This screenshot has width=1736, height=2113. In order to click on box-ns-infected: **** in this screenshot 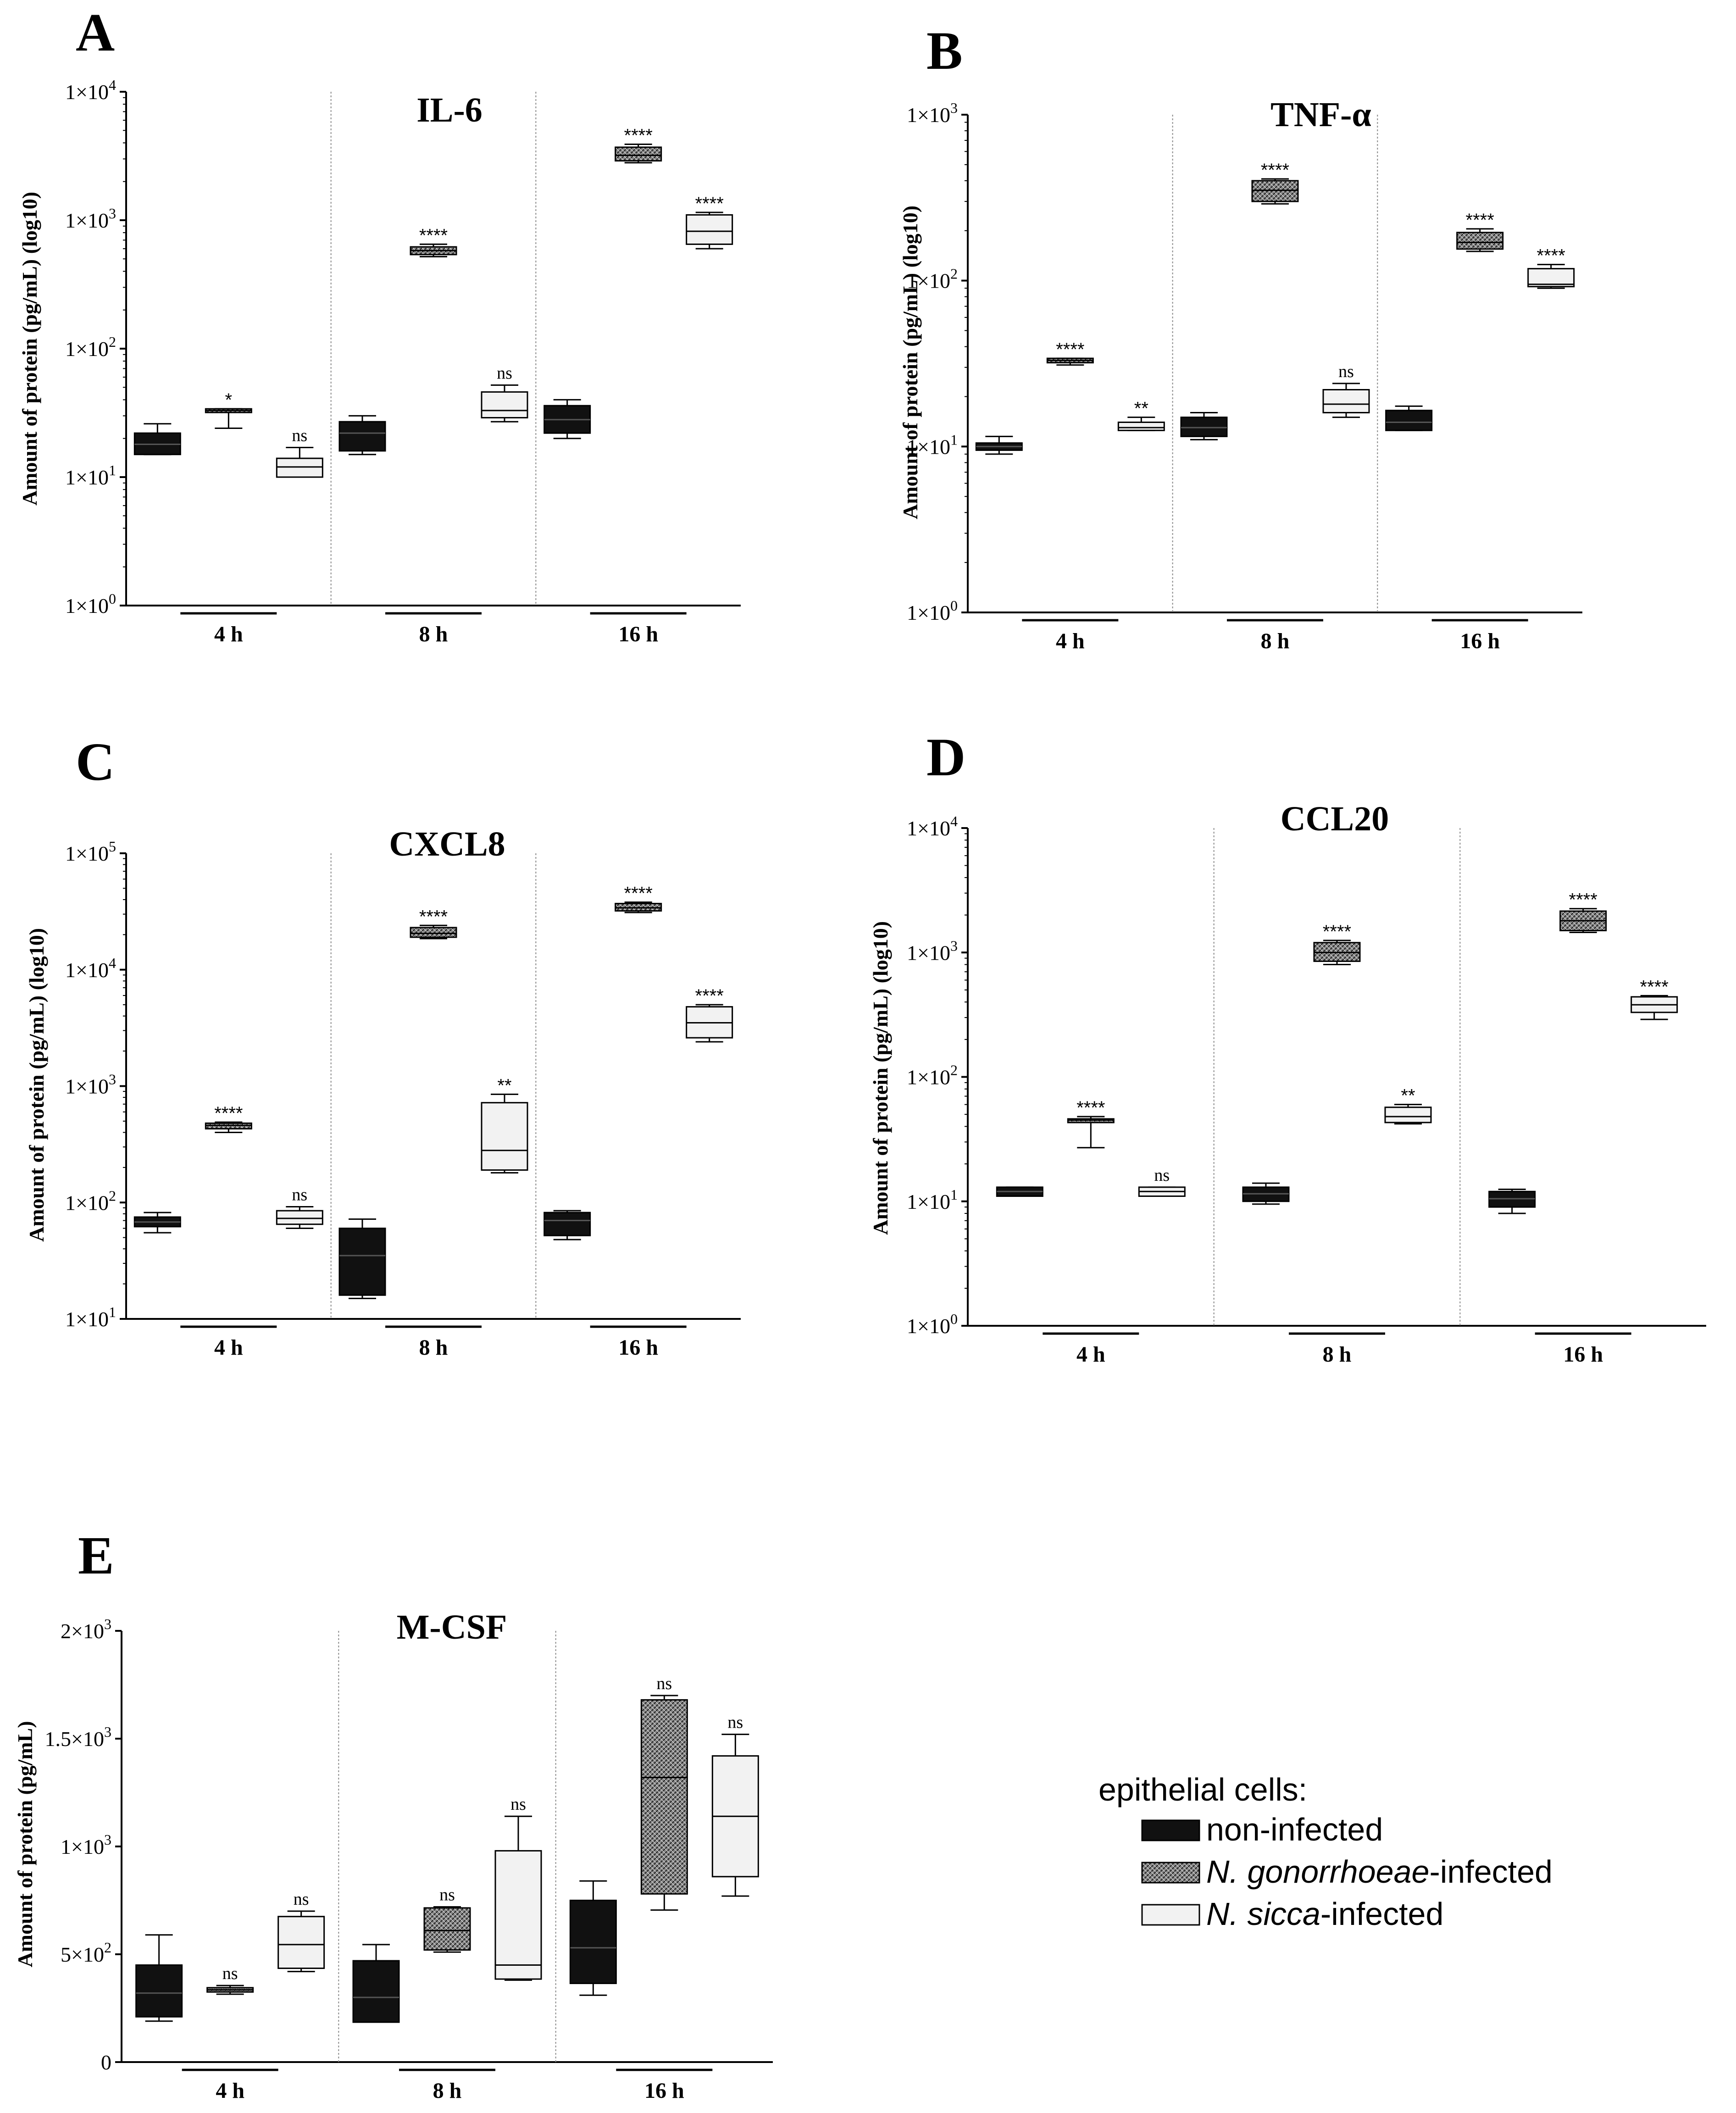, I will do `click(1655, 999)`.